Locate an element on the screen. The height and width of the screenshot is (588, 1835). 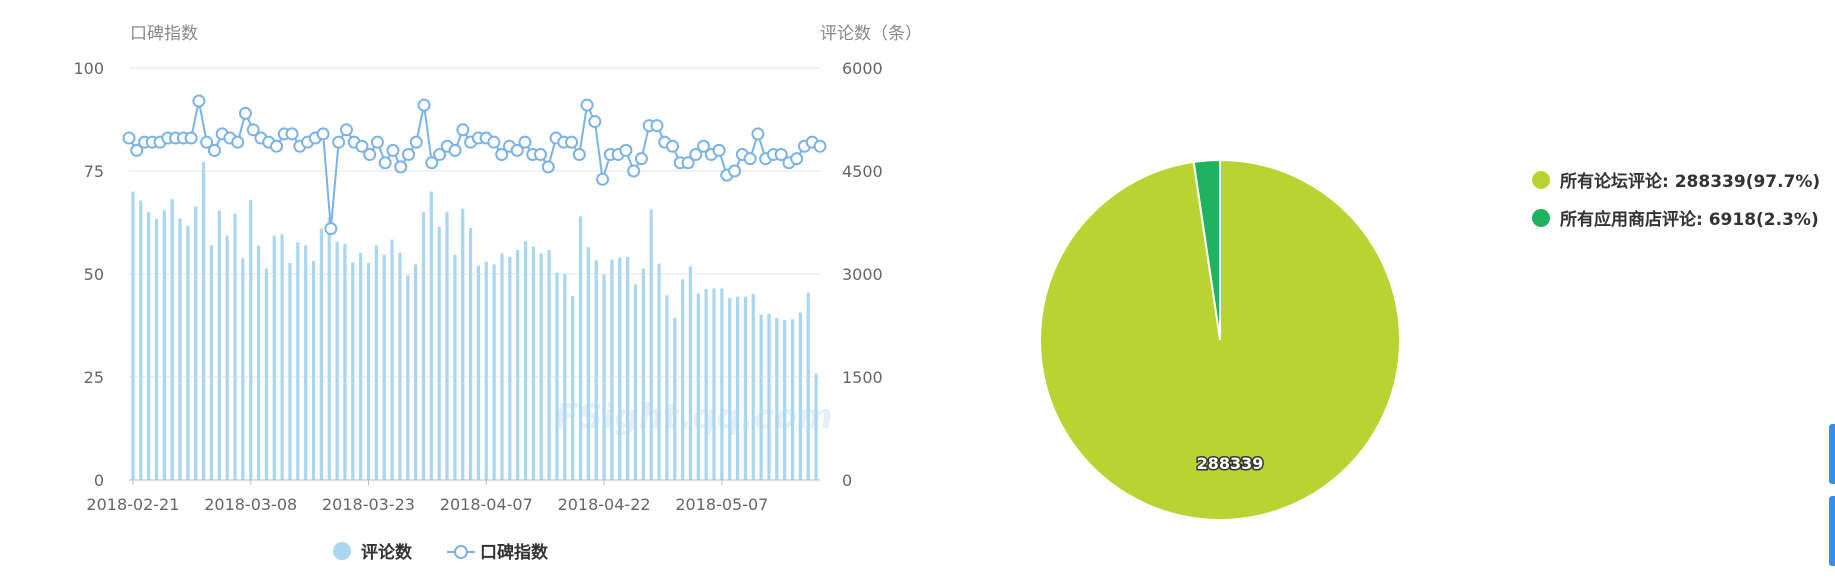
pie-slice is located at coordinates (1220, 339).